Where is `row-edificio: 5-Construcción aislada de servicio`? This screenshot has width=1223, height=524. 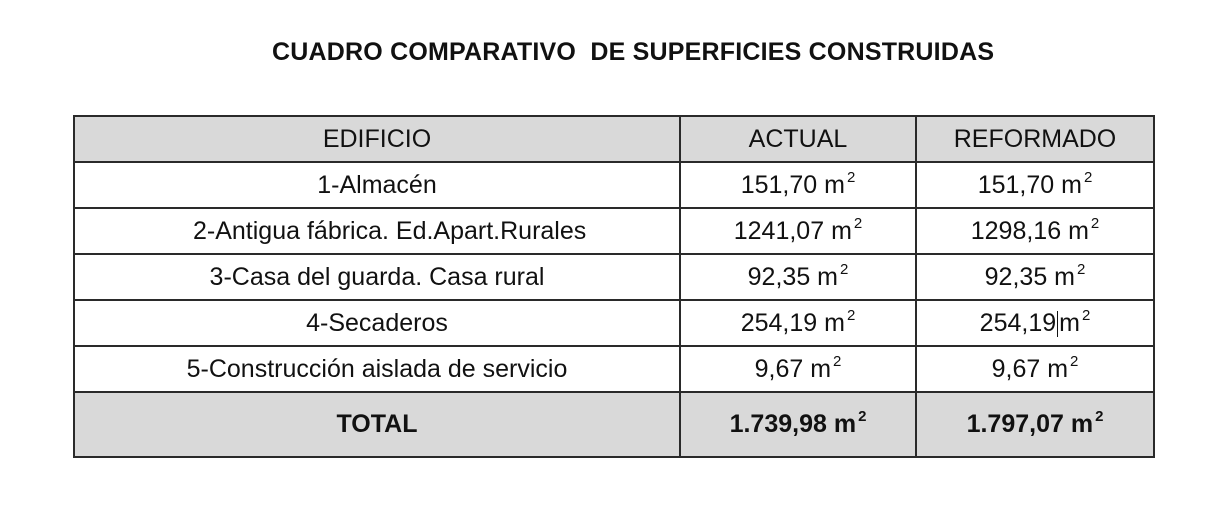
row-edificio: 5-Construcción aislada de servicio is located at coordinates (377, 369).